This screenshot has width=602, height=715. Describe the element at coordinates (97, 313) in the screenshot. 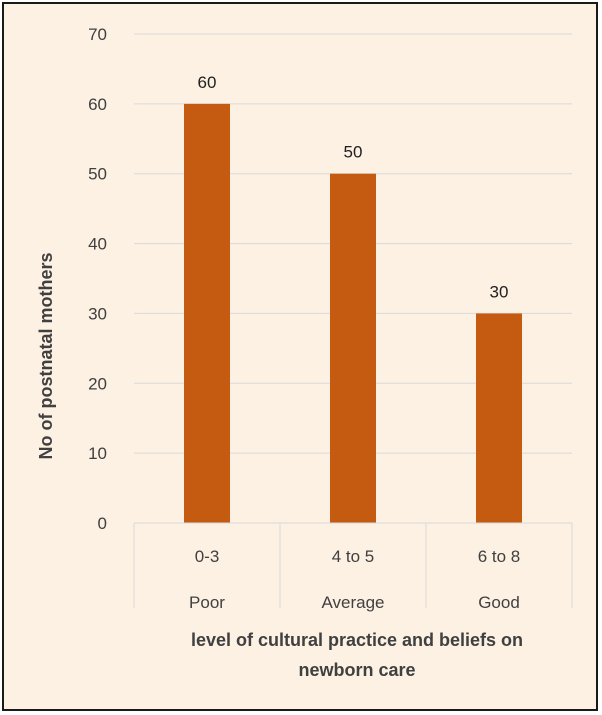

I see `y-tick-label: 30` at that location.